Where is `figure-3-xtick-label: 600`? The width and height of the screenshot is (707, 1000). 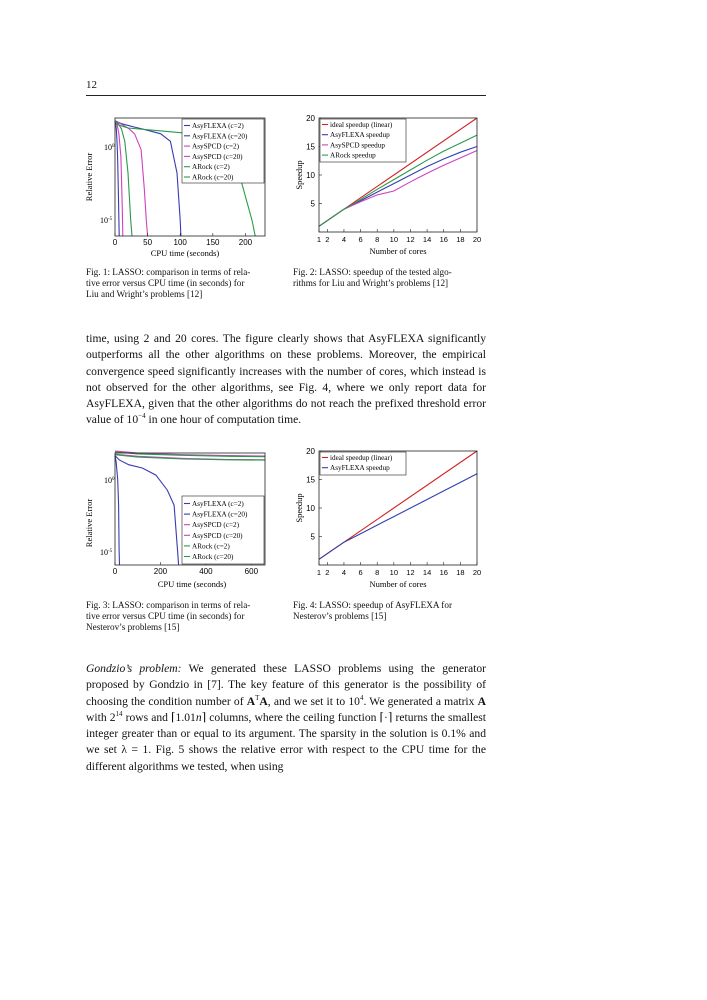
figure-3-xtick-label: 600 is located at coordinates (252, 571).